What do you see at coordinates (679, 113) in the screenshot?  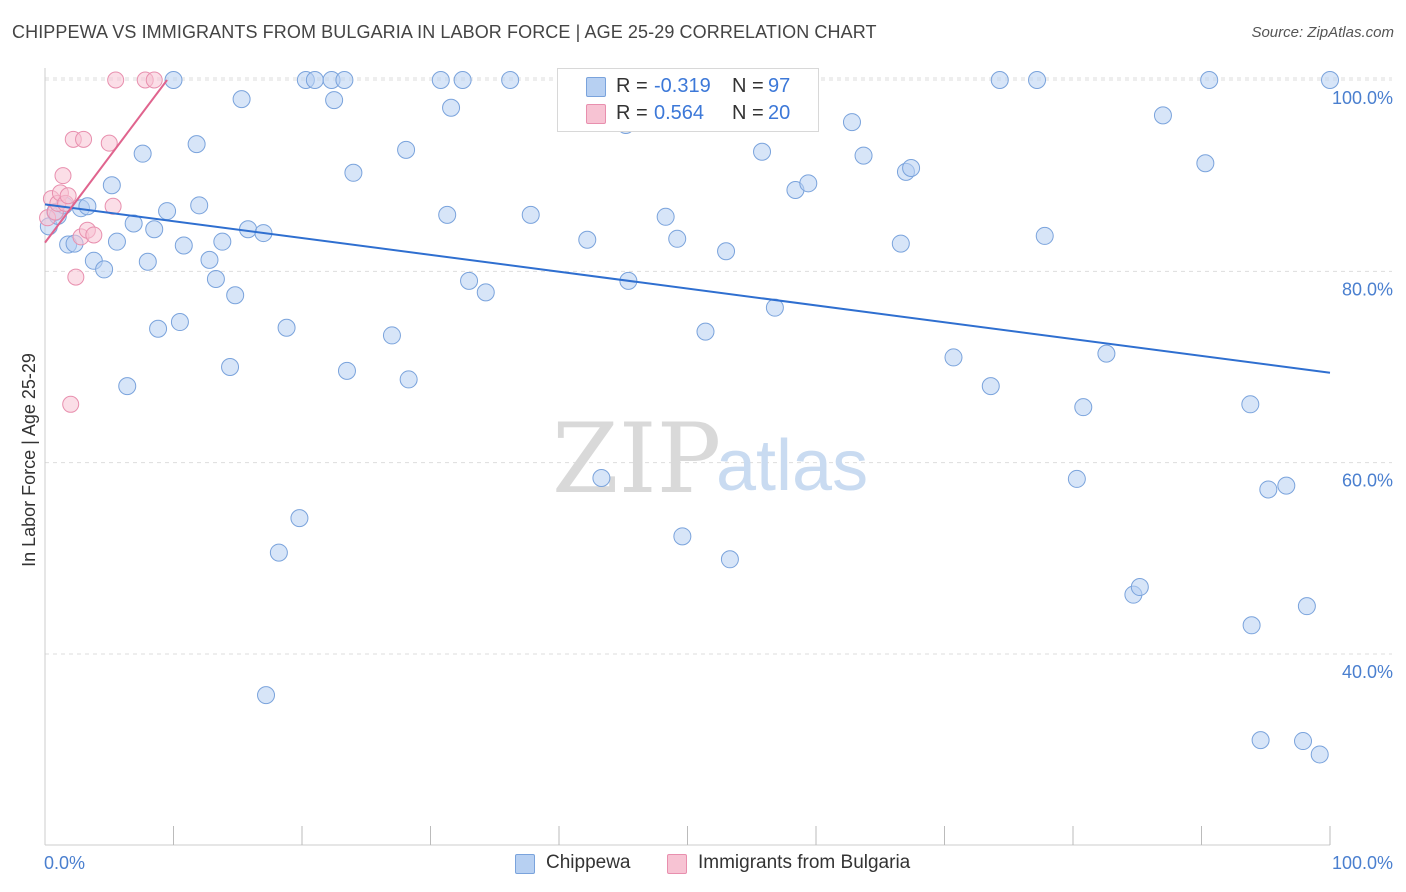 I see `legend-r-value: 0.564` at bounding box center [679, 113].